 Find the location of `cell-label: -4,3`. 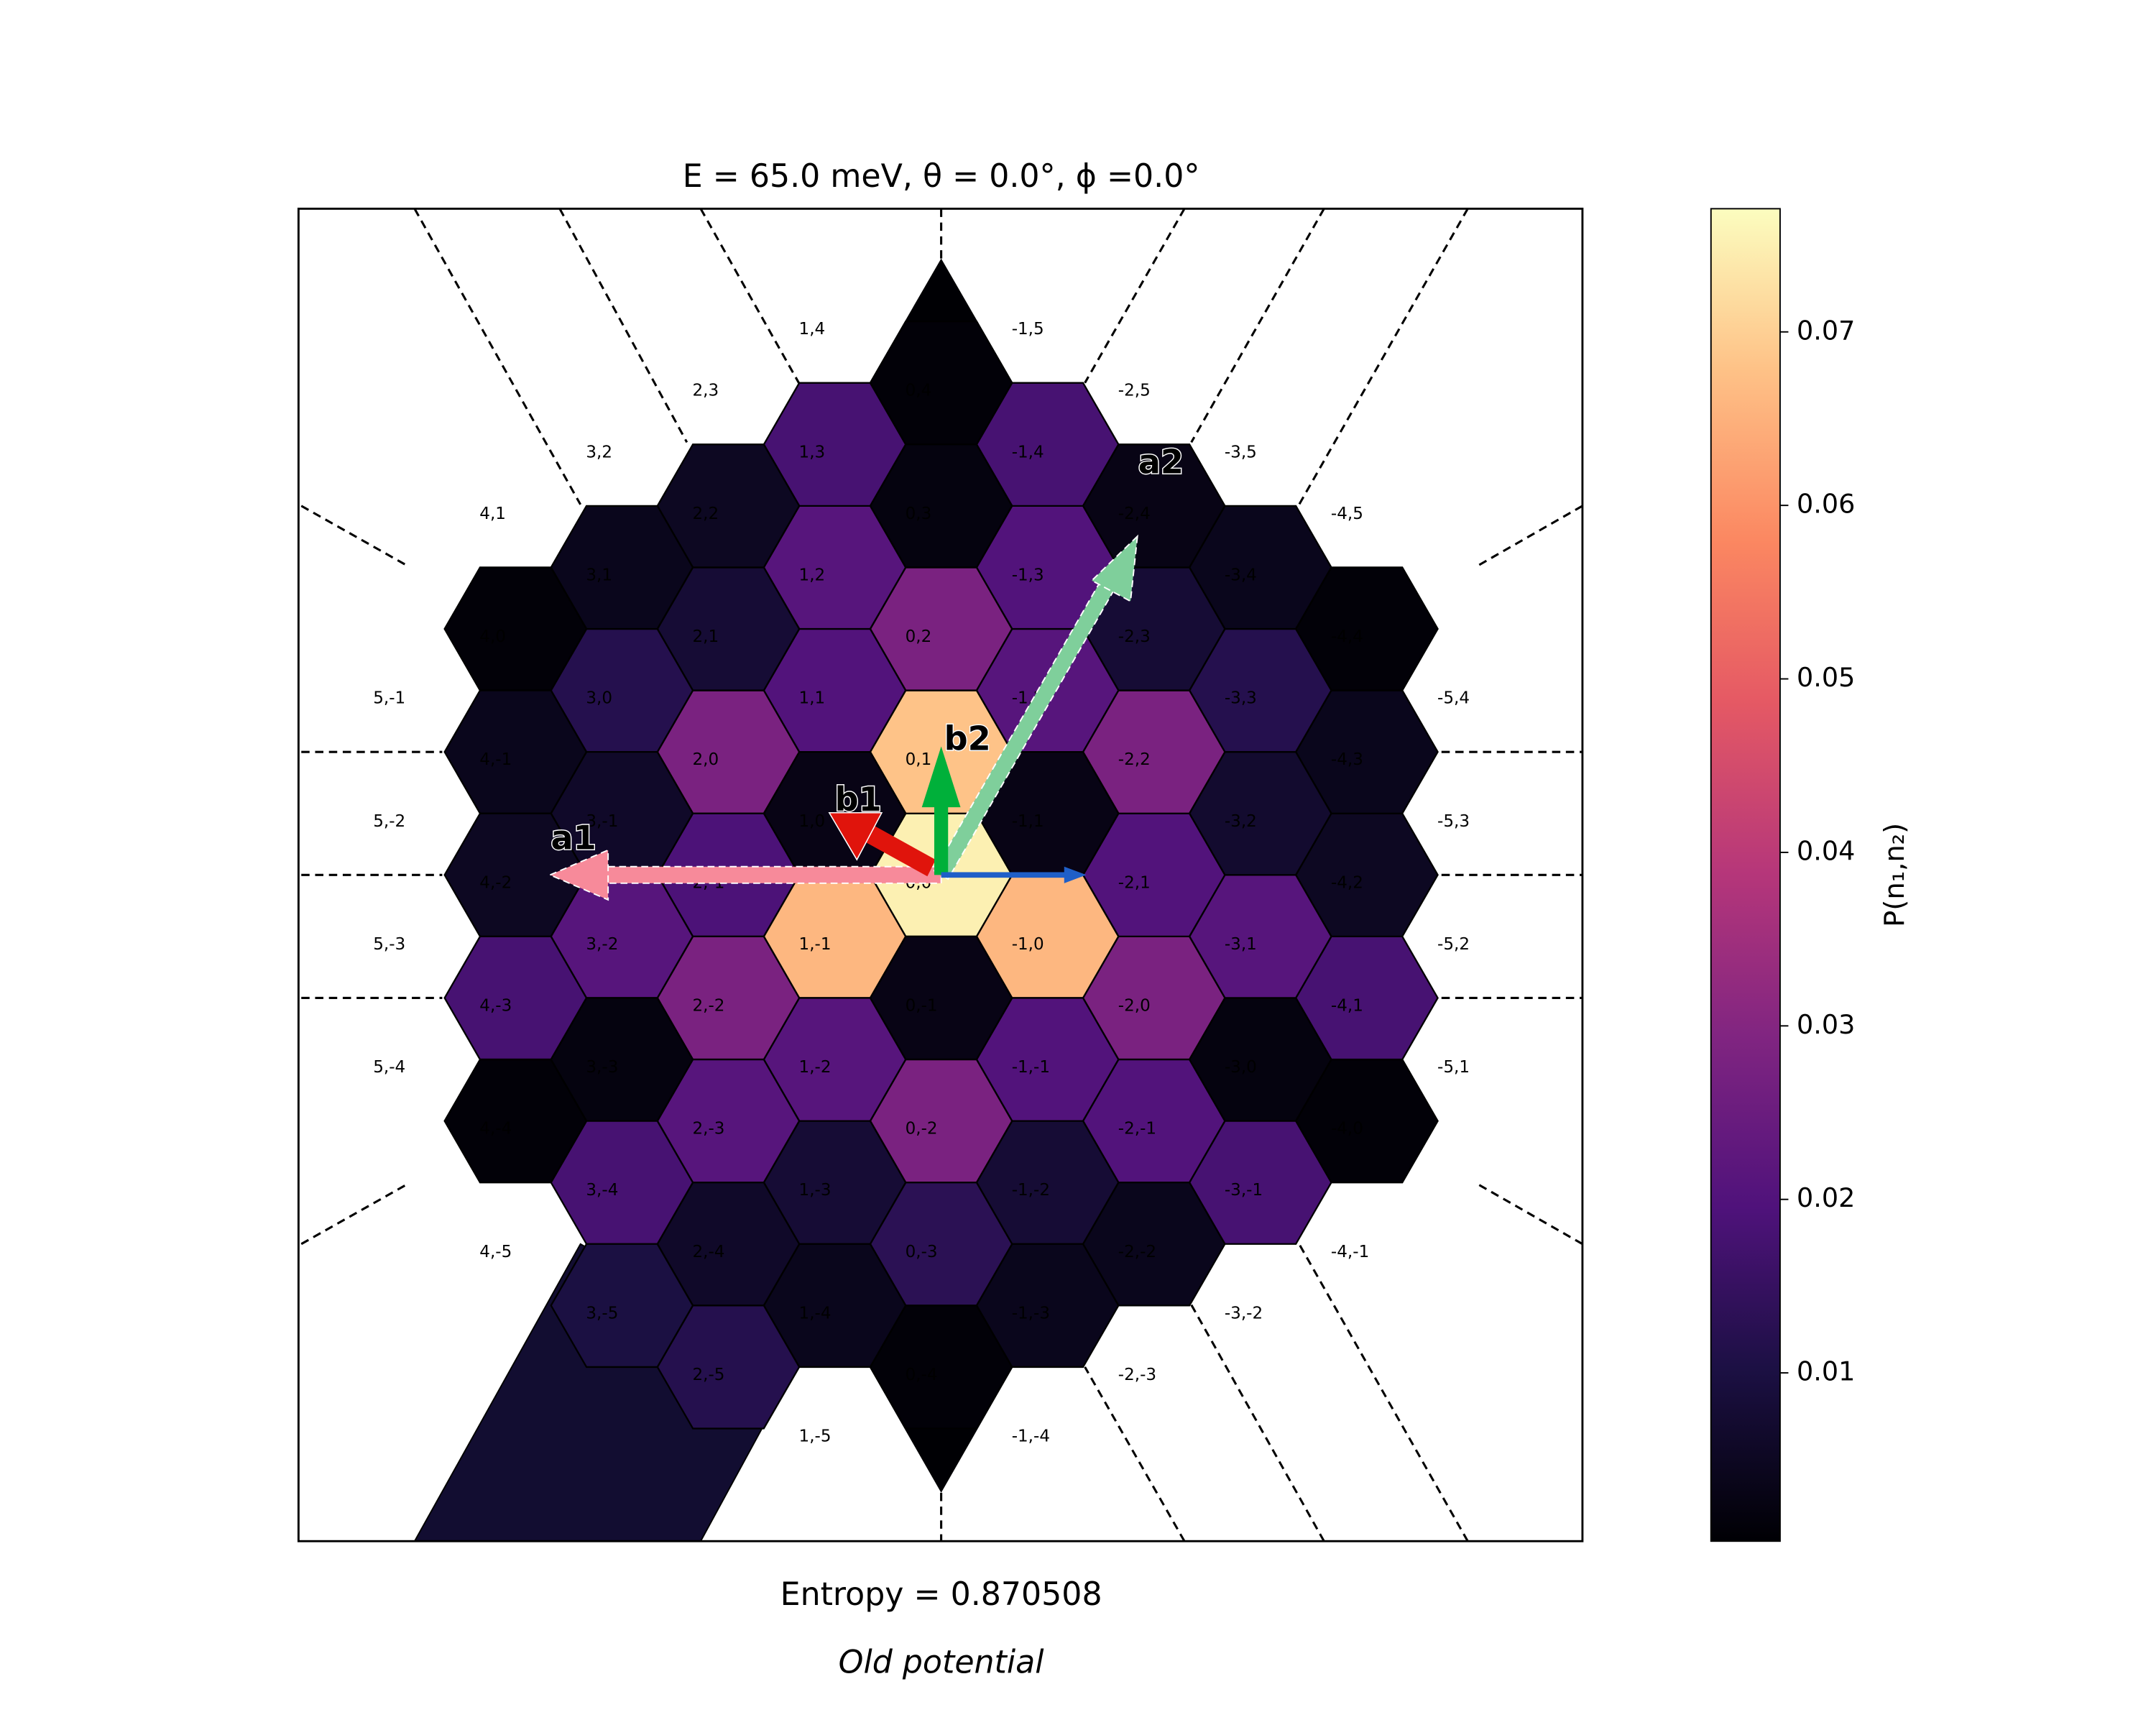

cell-label: -4,3 is located at coordinates (1347, 759).